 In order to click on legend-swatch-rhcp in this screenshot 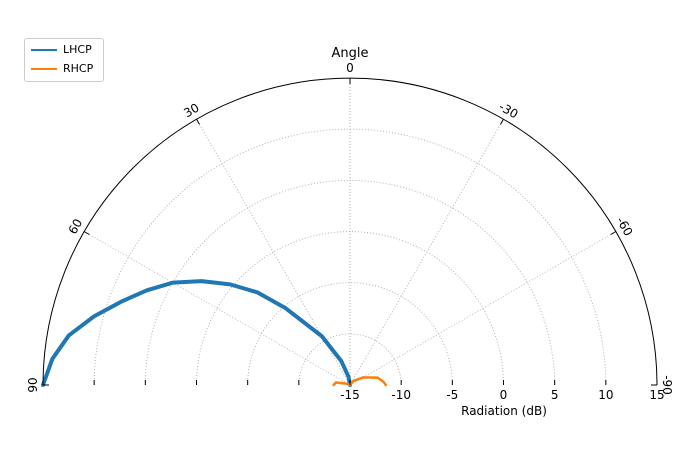, I will do `click(44, 69)`.